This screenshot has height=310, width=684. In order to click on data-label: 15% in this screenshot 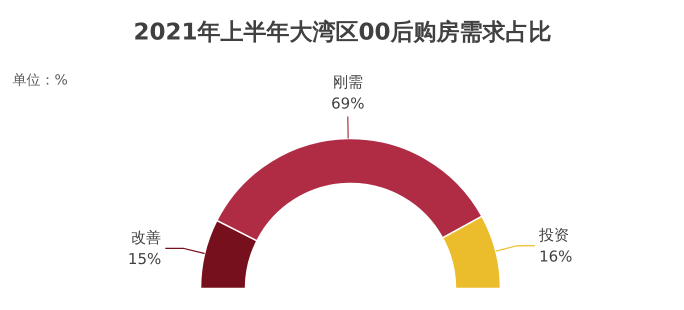, I will do `click(145, 259)`.